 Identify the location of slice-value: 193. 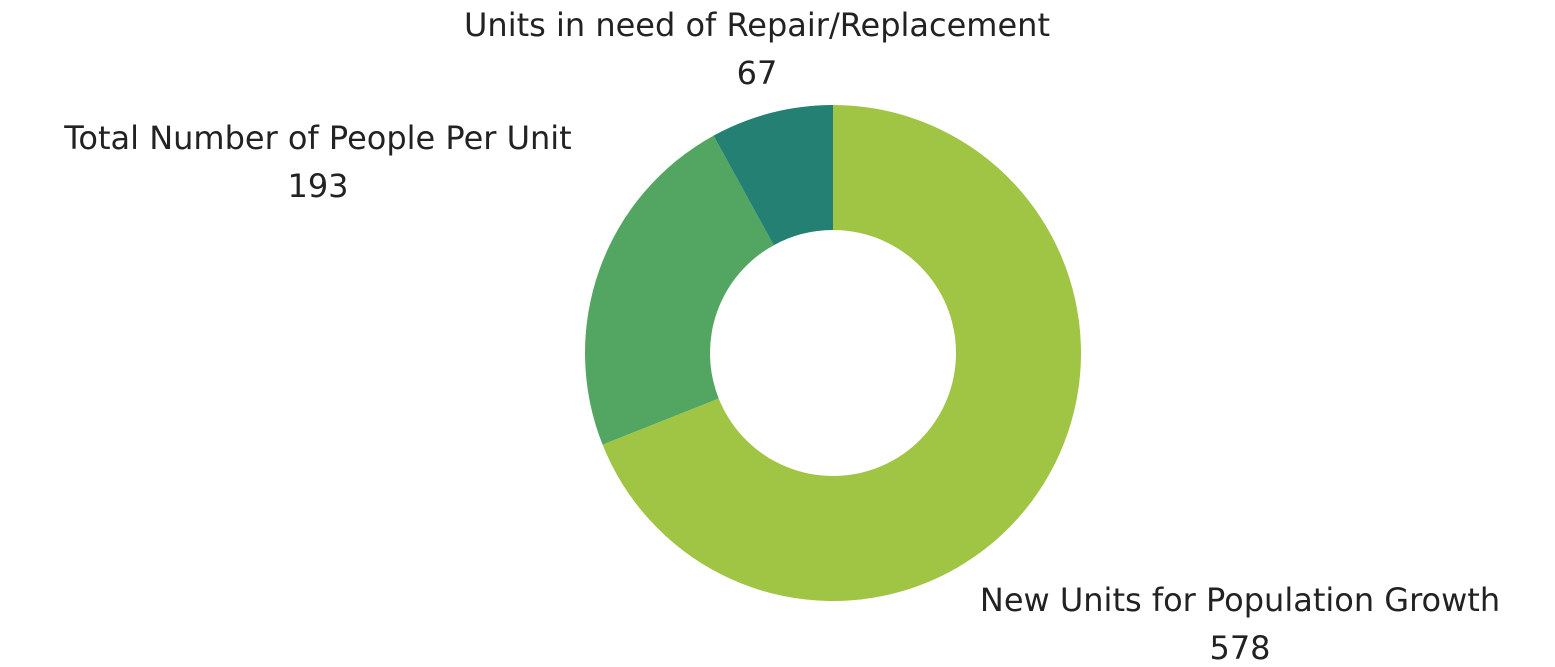
(317, 186).